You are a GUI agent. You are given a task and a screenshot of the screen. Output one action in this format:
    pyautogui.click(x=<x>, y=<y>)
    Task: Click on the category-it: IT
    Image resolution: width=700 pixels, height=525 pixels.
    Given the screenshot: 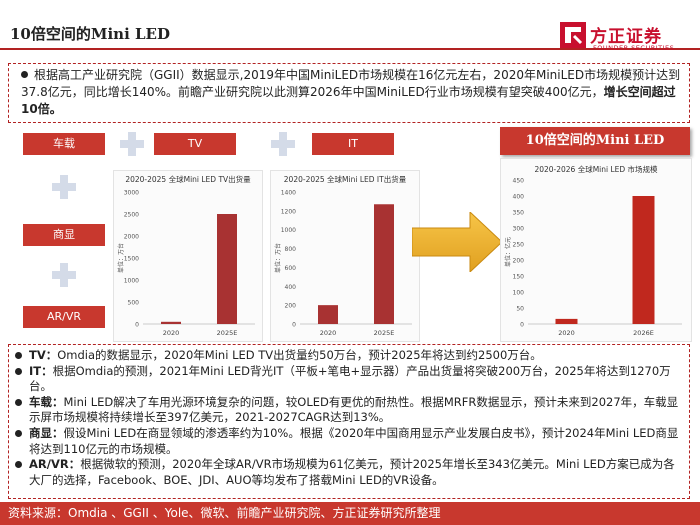 What is the action you would take?
    pyautogui.click(x=353, y=144)
    